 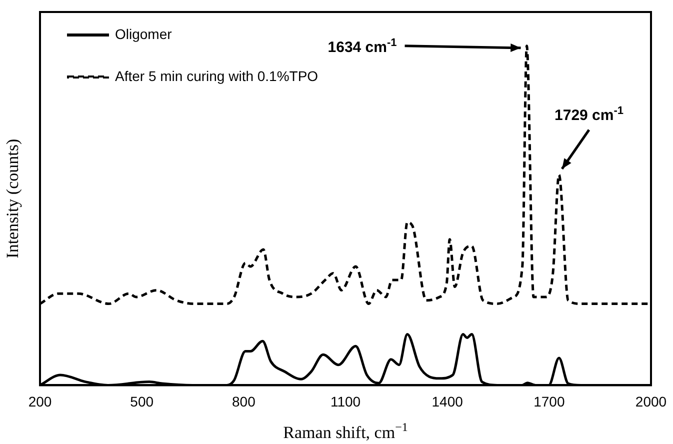 I want to click on y-axis-title: Intensity (counts), so click(x=12, y=198).